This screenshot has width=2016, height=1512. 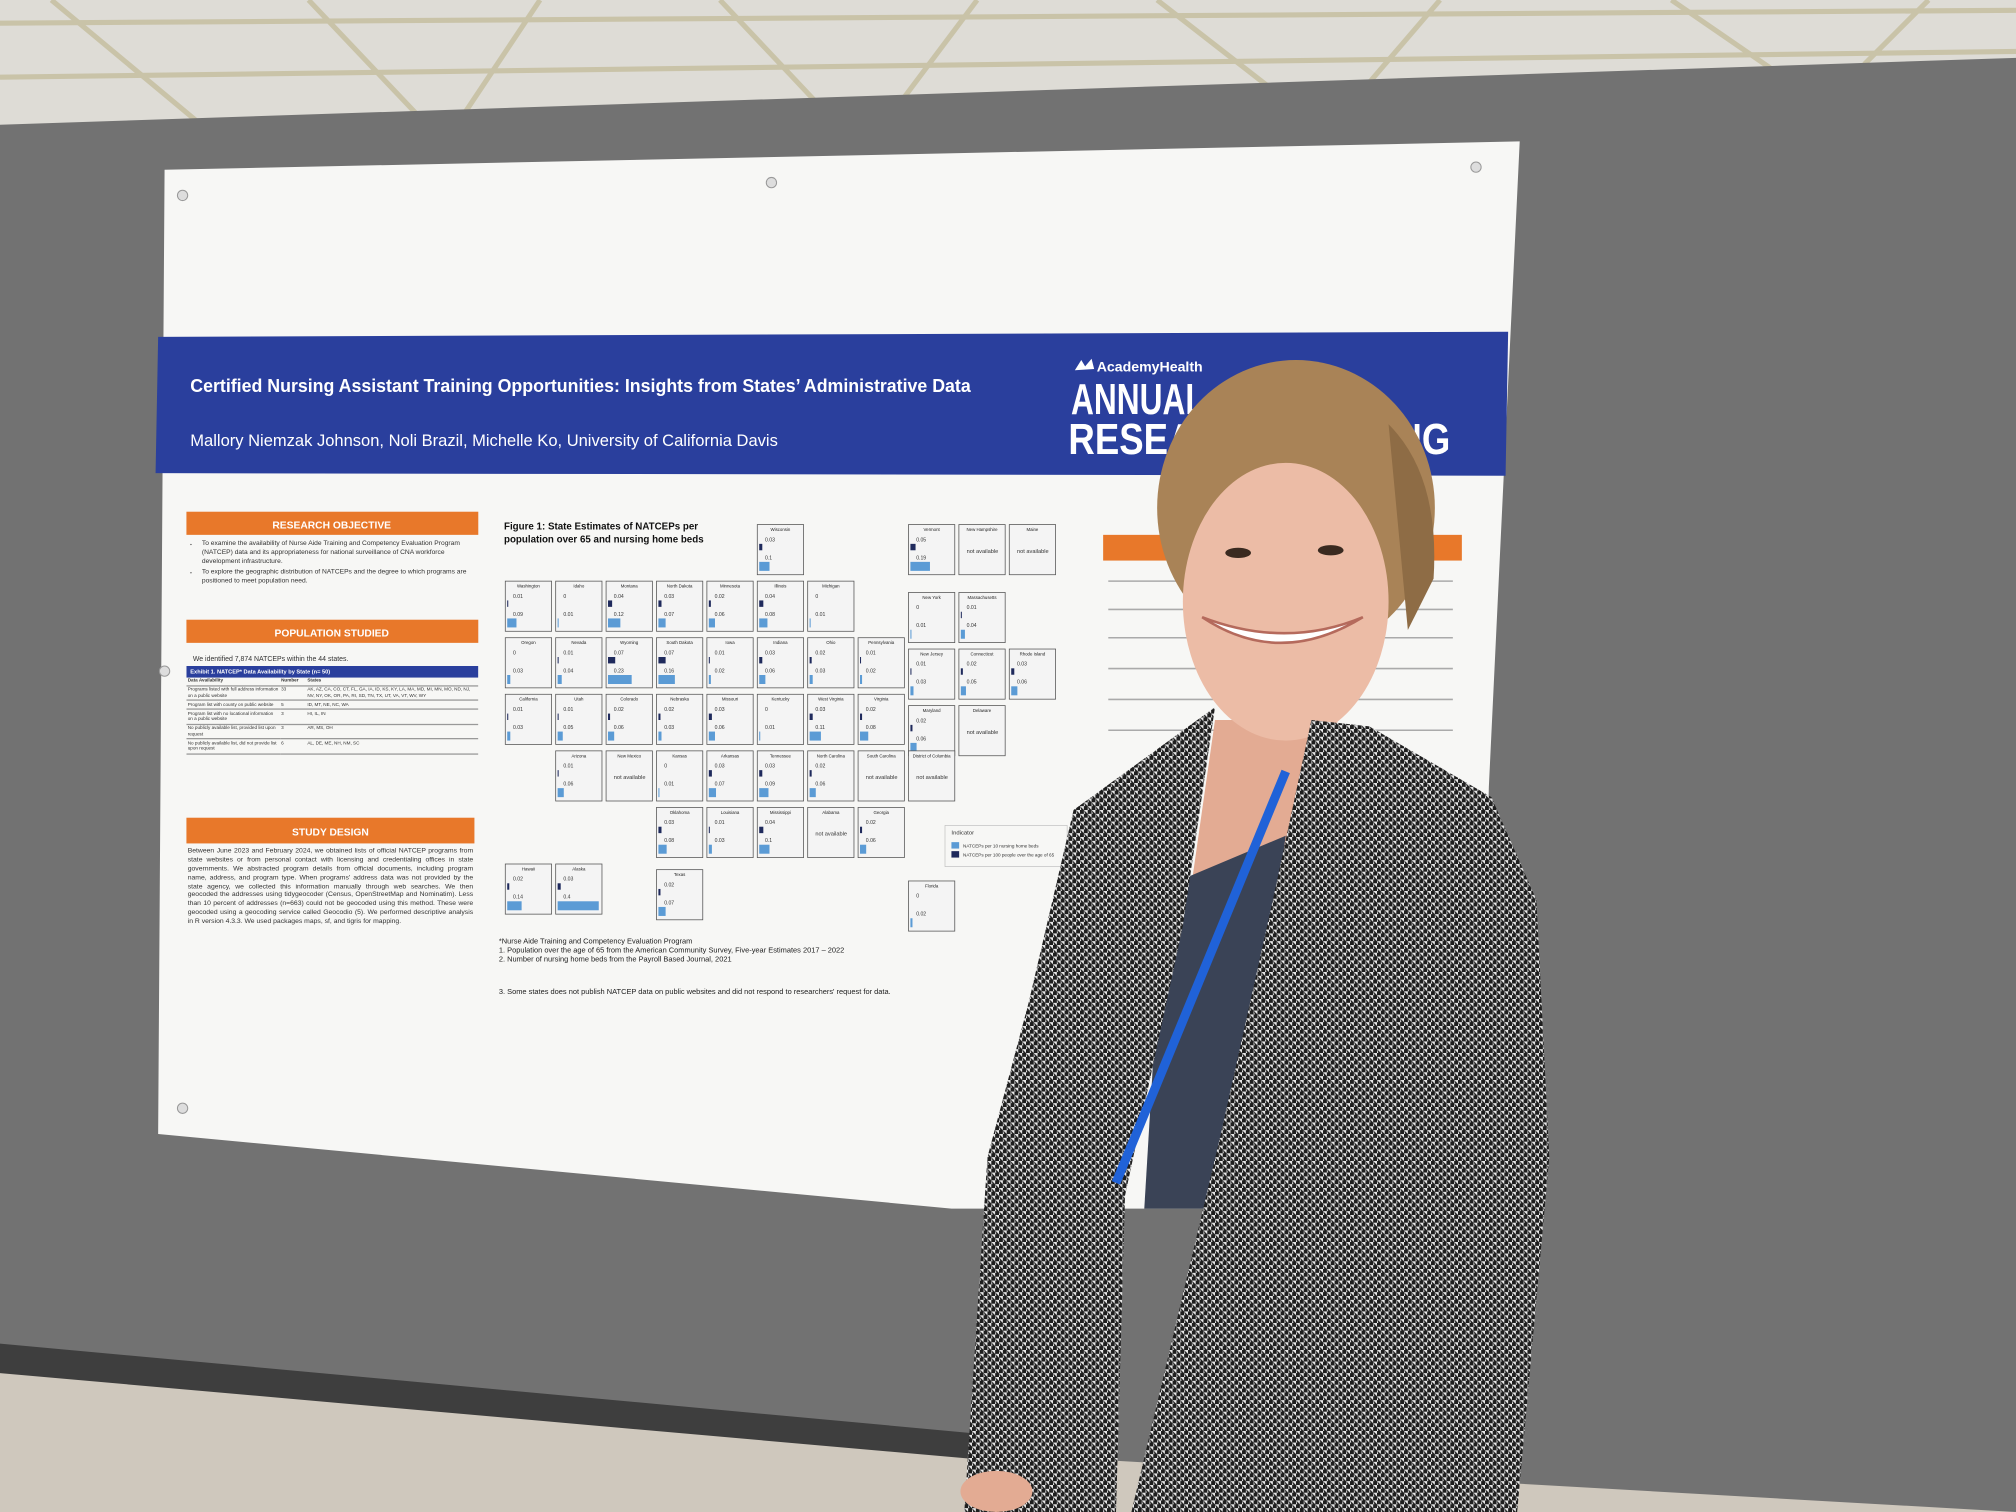 What do you see at coordinates (293, 682) in the screenshot?
I see `exhibit-column-header: Number` at bounding box center [293, 682].